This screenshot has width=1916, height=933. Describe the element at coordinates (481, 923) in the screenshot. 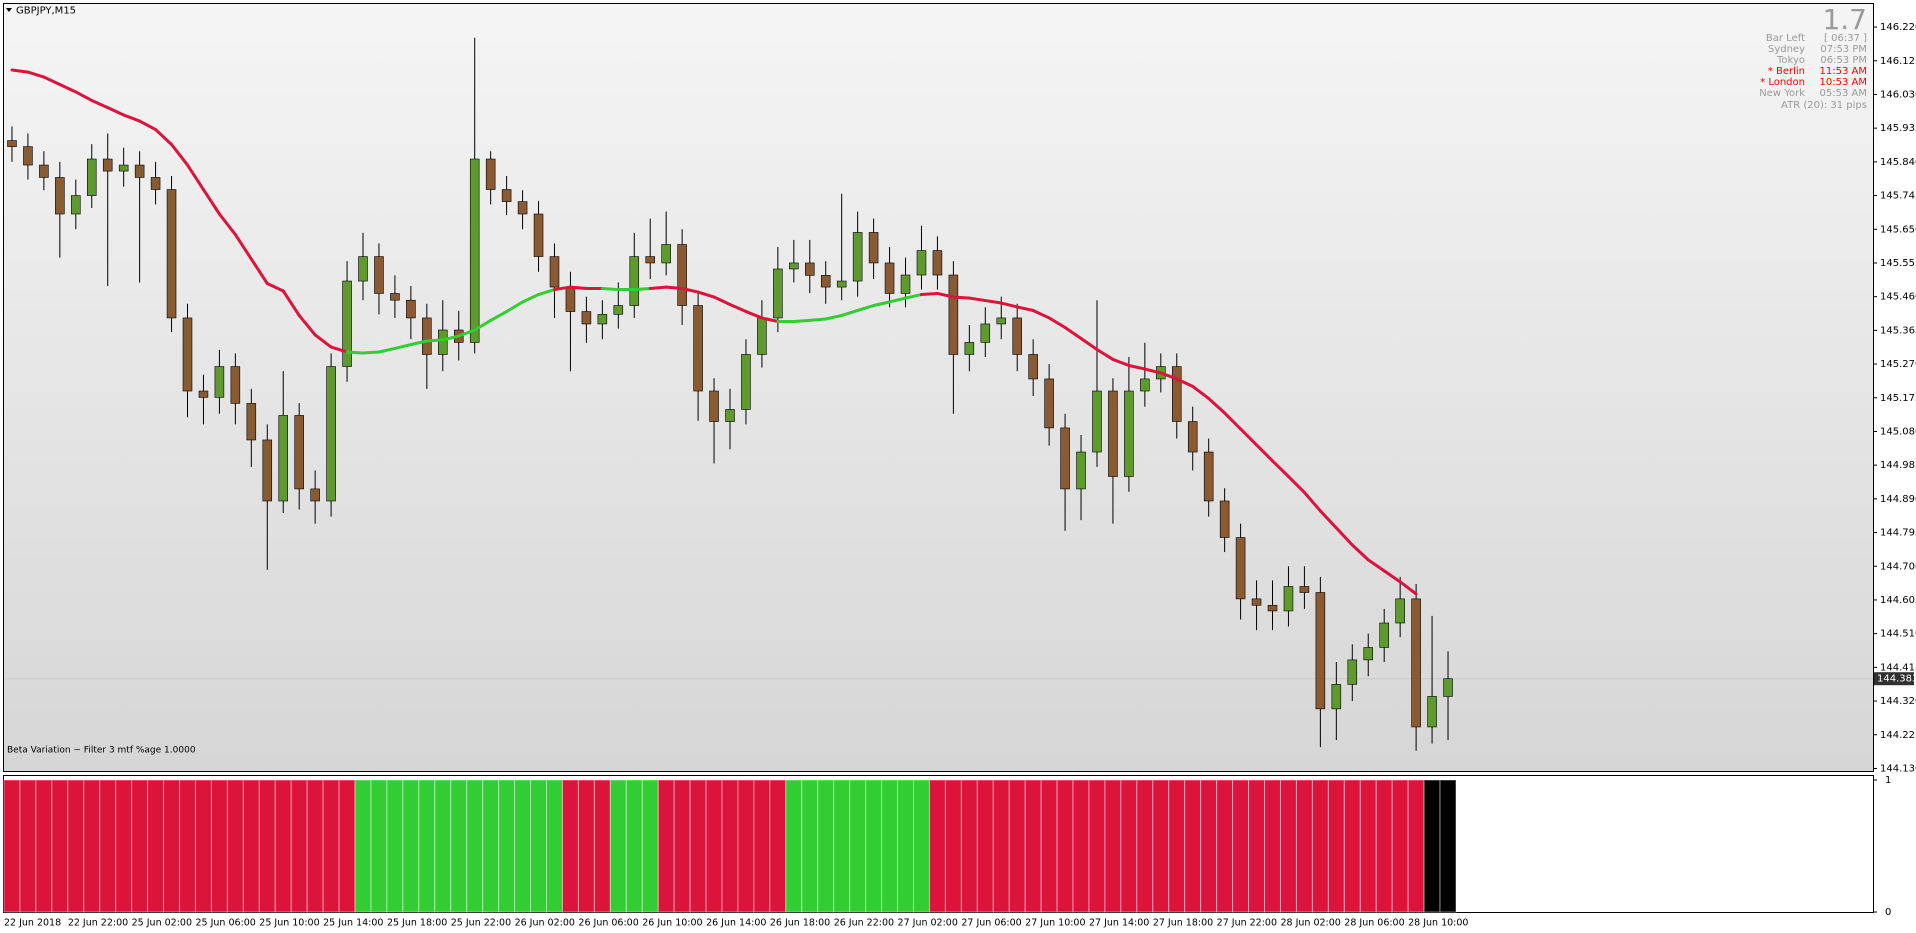

I see `x-tick-label: 25 Jun 22:00` at that location.